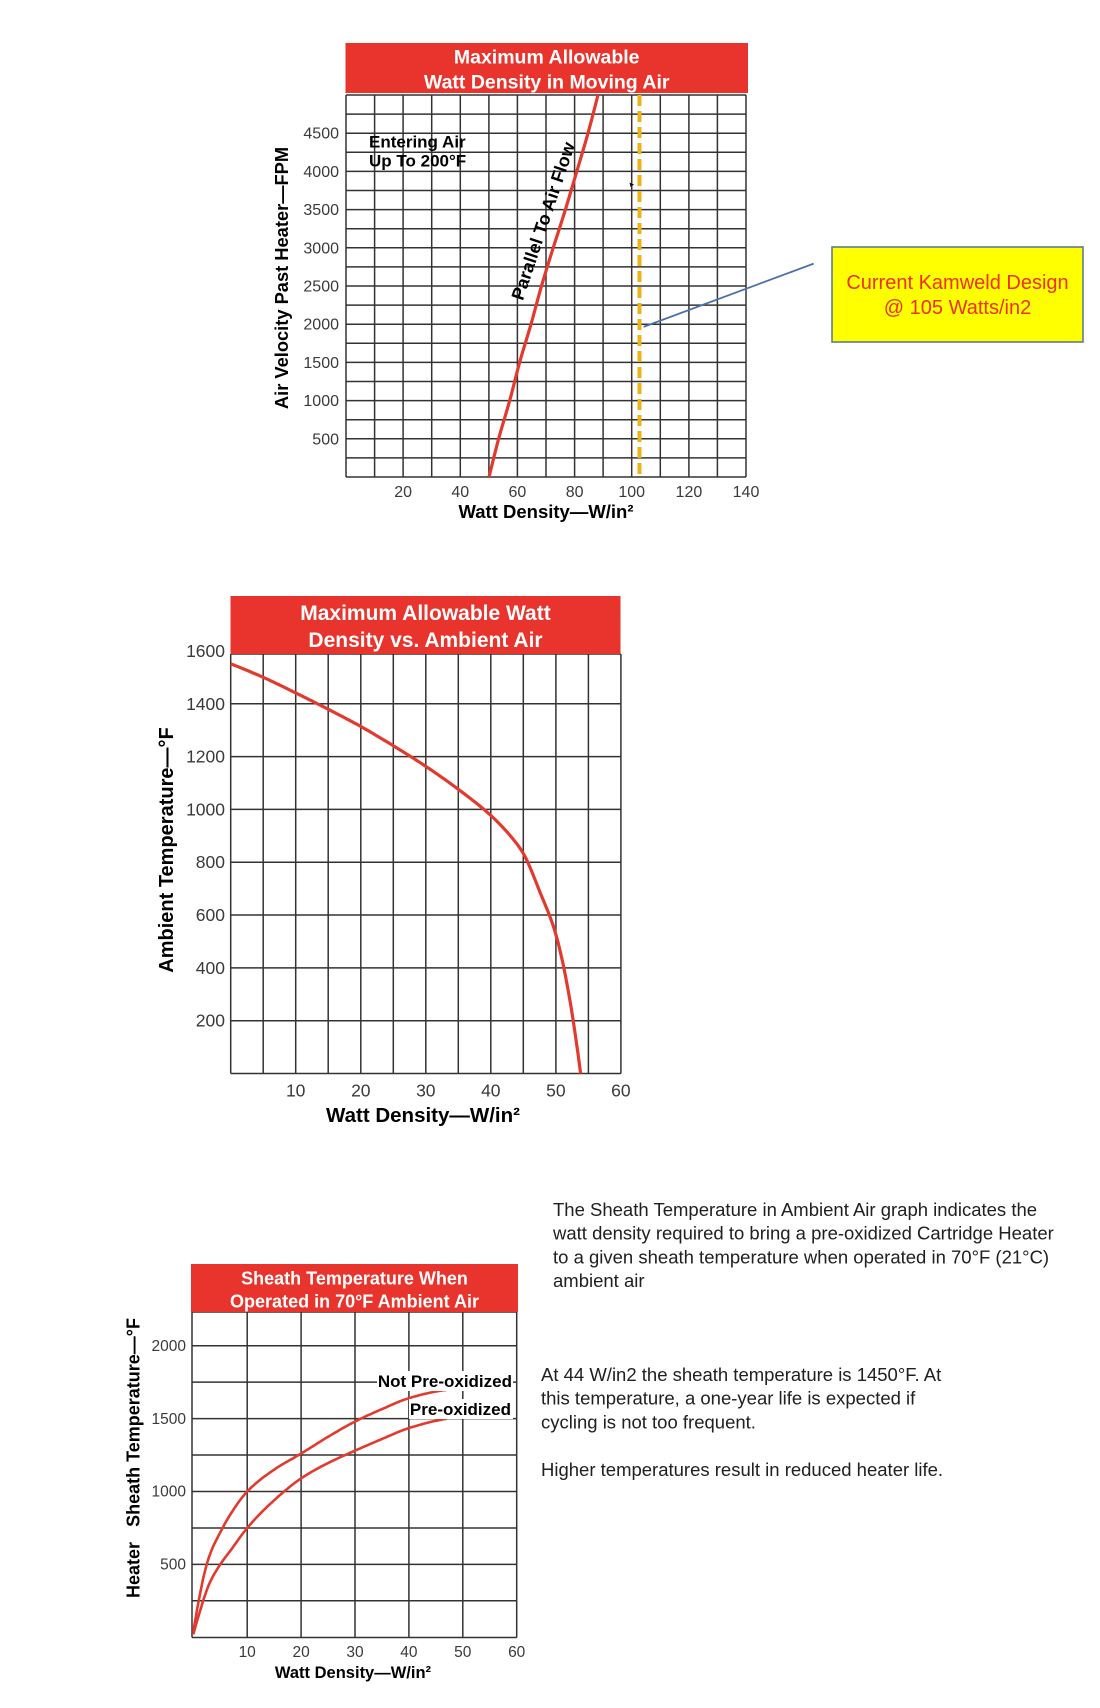 The width and height of the screenshot is (1100, 1708). I want to click on svg-text: 80, so click(575, 492).